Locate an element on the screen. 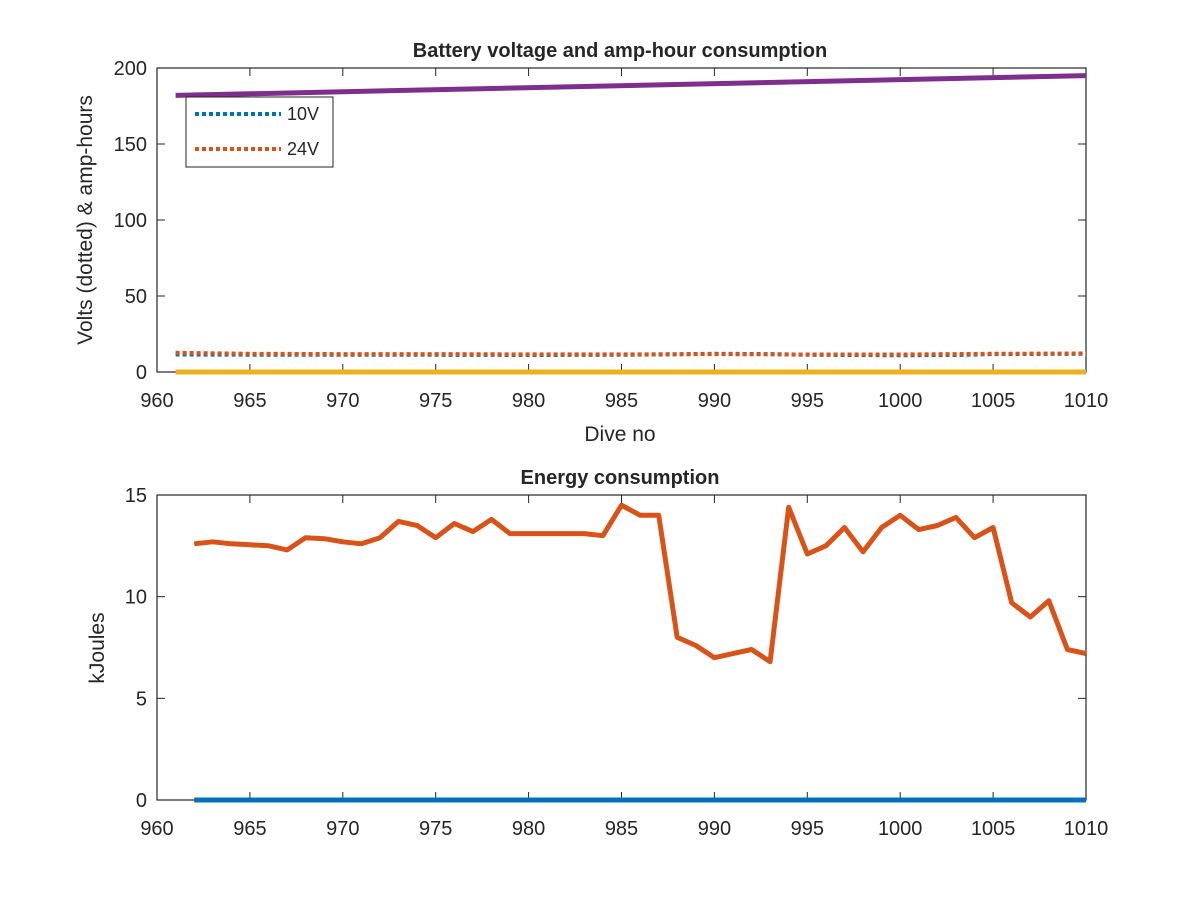 This screenshot has height=900, width=1200. y-tick-label: 5 is located at coordinates (141, 699).